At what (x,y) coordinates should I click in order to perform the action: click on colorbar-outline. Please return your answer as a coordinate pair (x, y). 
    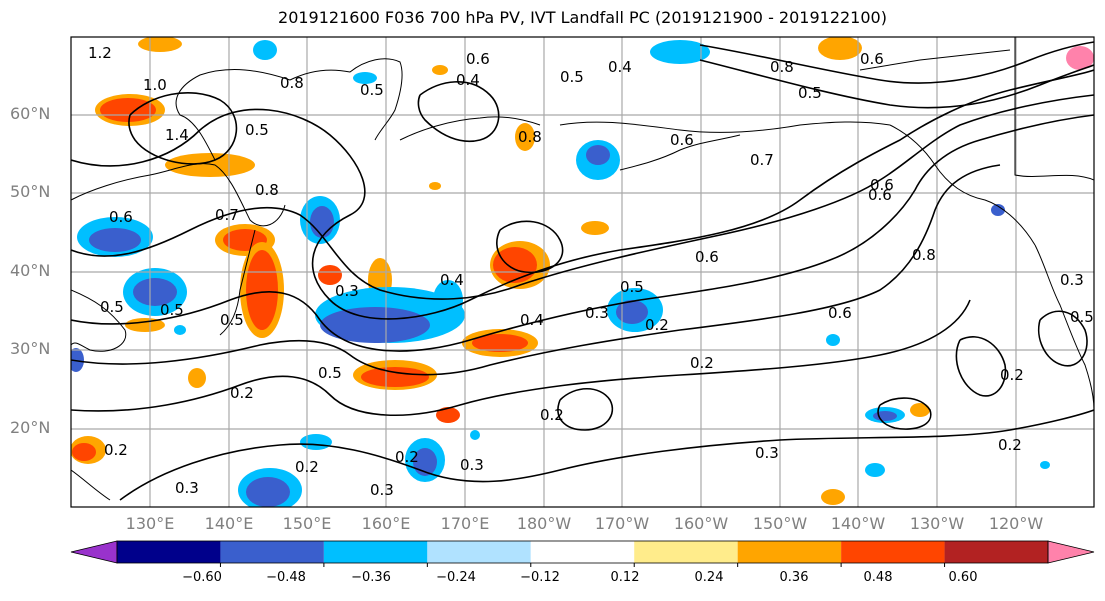
    Looking at the image, I should click on (582, 552).